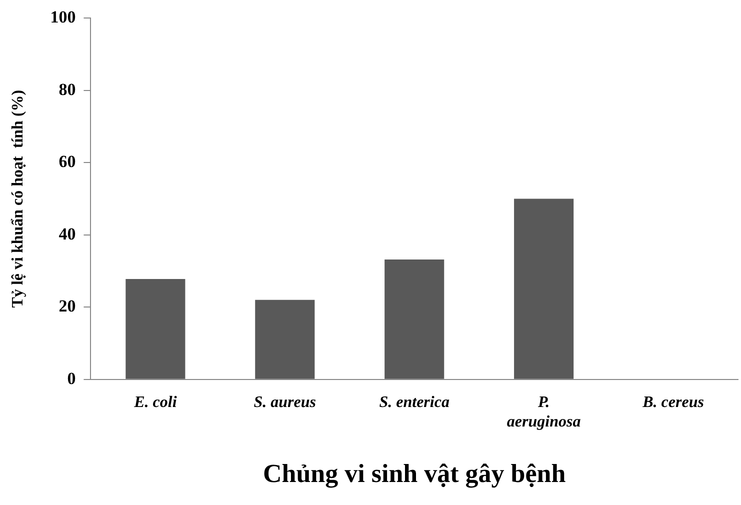 This screenshot has width=741, height=505. What do you see at coordinates (18, 199) in the screenshot?
I see `y-axis-title: Tỷ lệ vi khuẩn có hoạt tính (%)` at bounding box center [18, 199].